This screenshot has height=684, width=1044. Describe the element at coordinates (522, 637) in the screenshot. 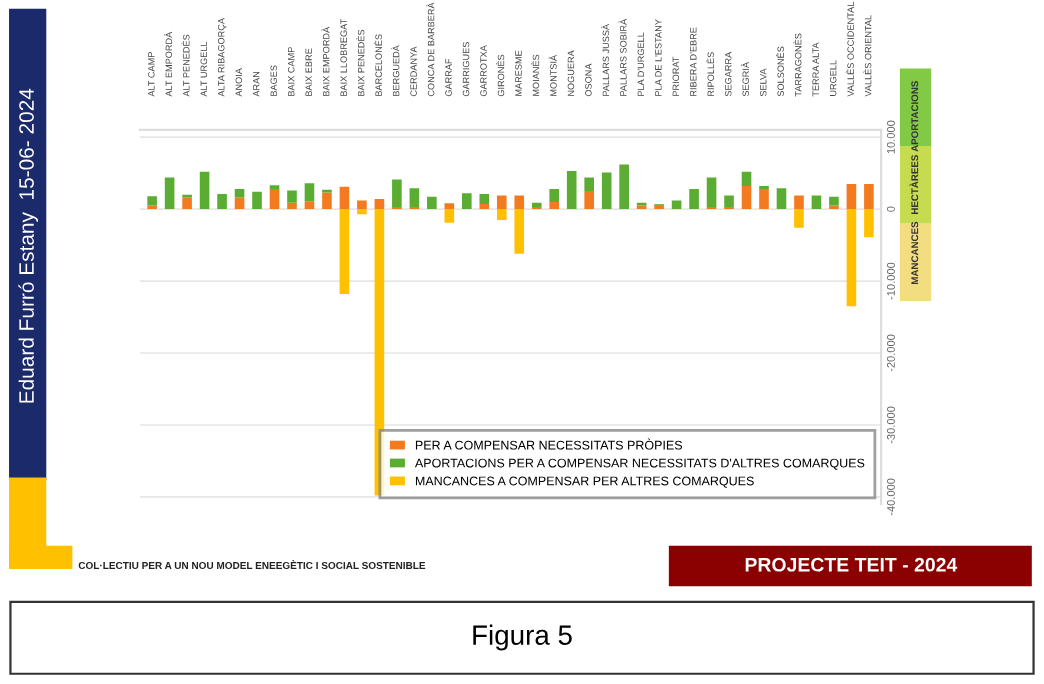

I see `text: Figura 5` at that location.